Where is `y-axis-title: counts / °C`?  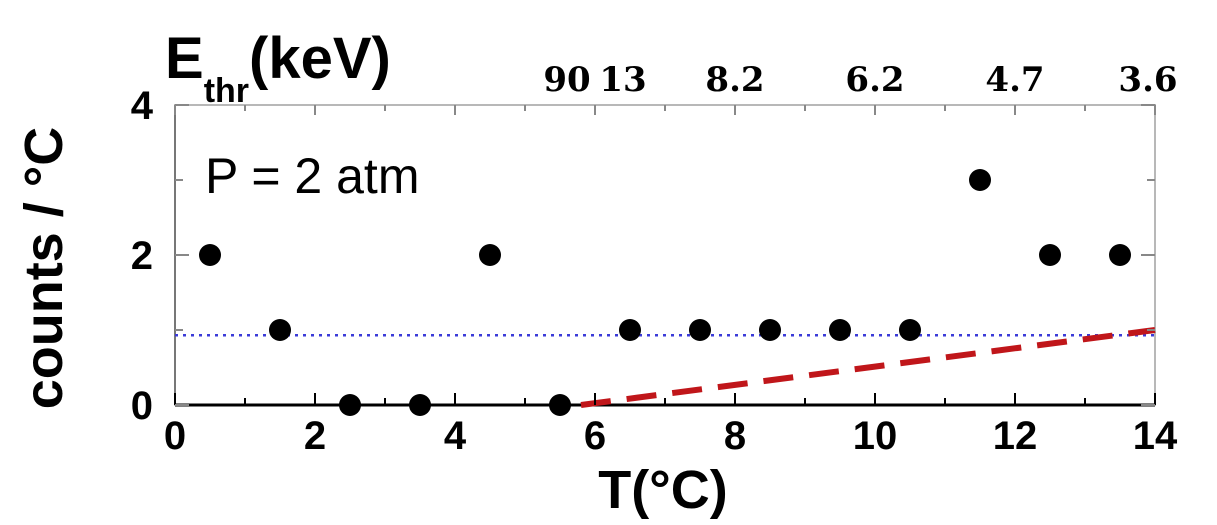
y-axis-title: counts / °C is located at coordinates (44, 268).